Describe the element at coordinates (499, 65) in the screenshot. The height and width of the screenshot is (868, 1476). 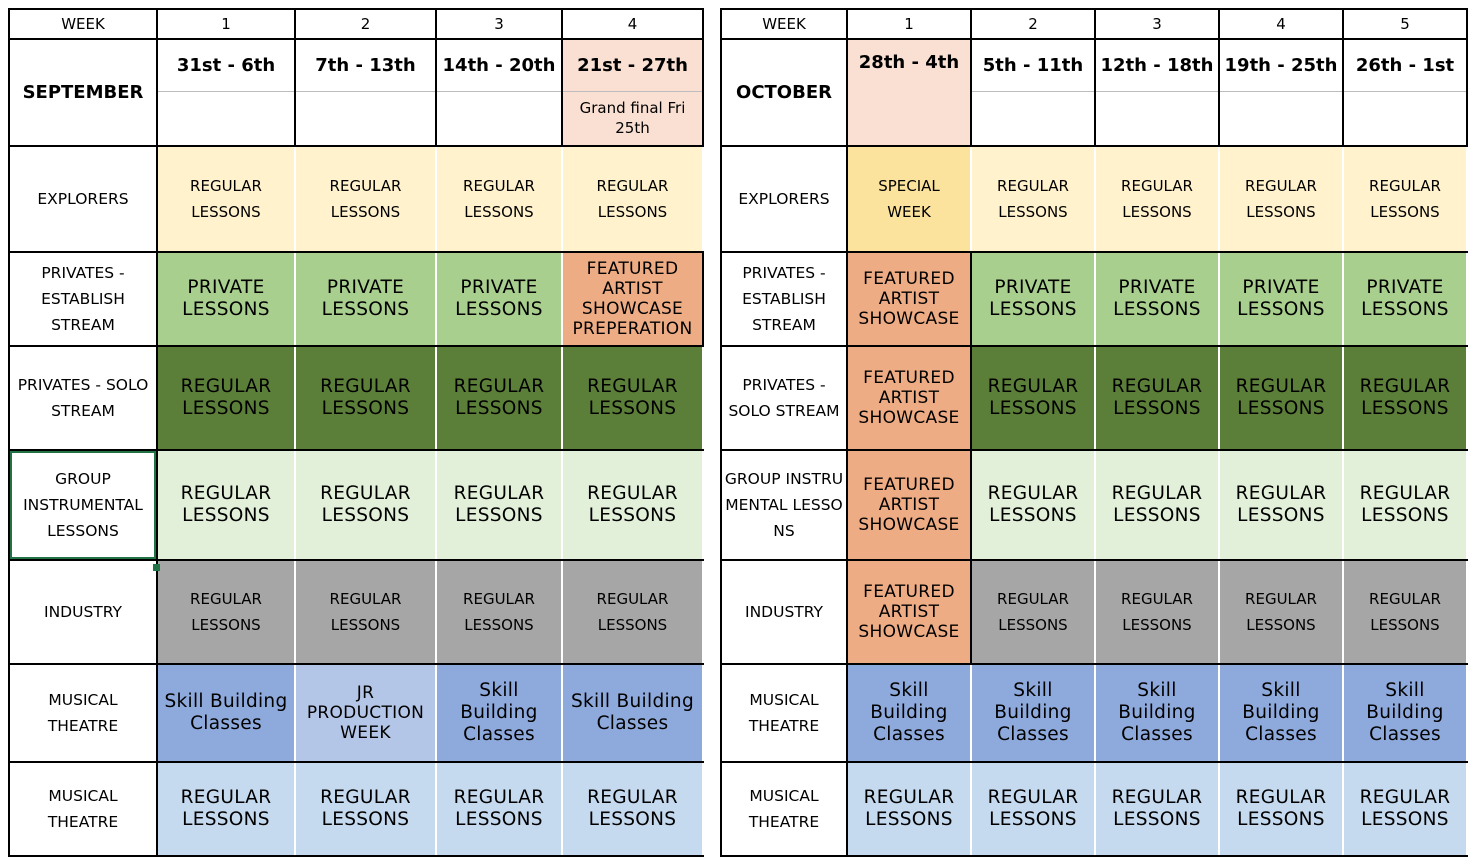
I see `date-range-cell: 14th - 20th` at that location.